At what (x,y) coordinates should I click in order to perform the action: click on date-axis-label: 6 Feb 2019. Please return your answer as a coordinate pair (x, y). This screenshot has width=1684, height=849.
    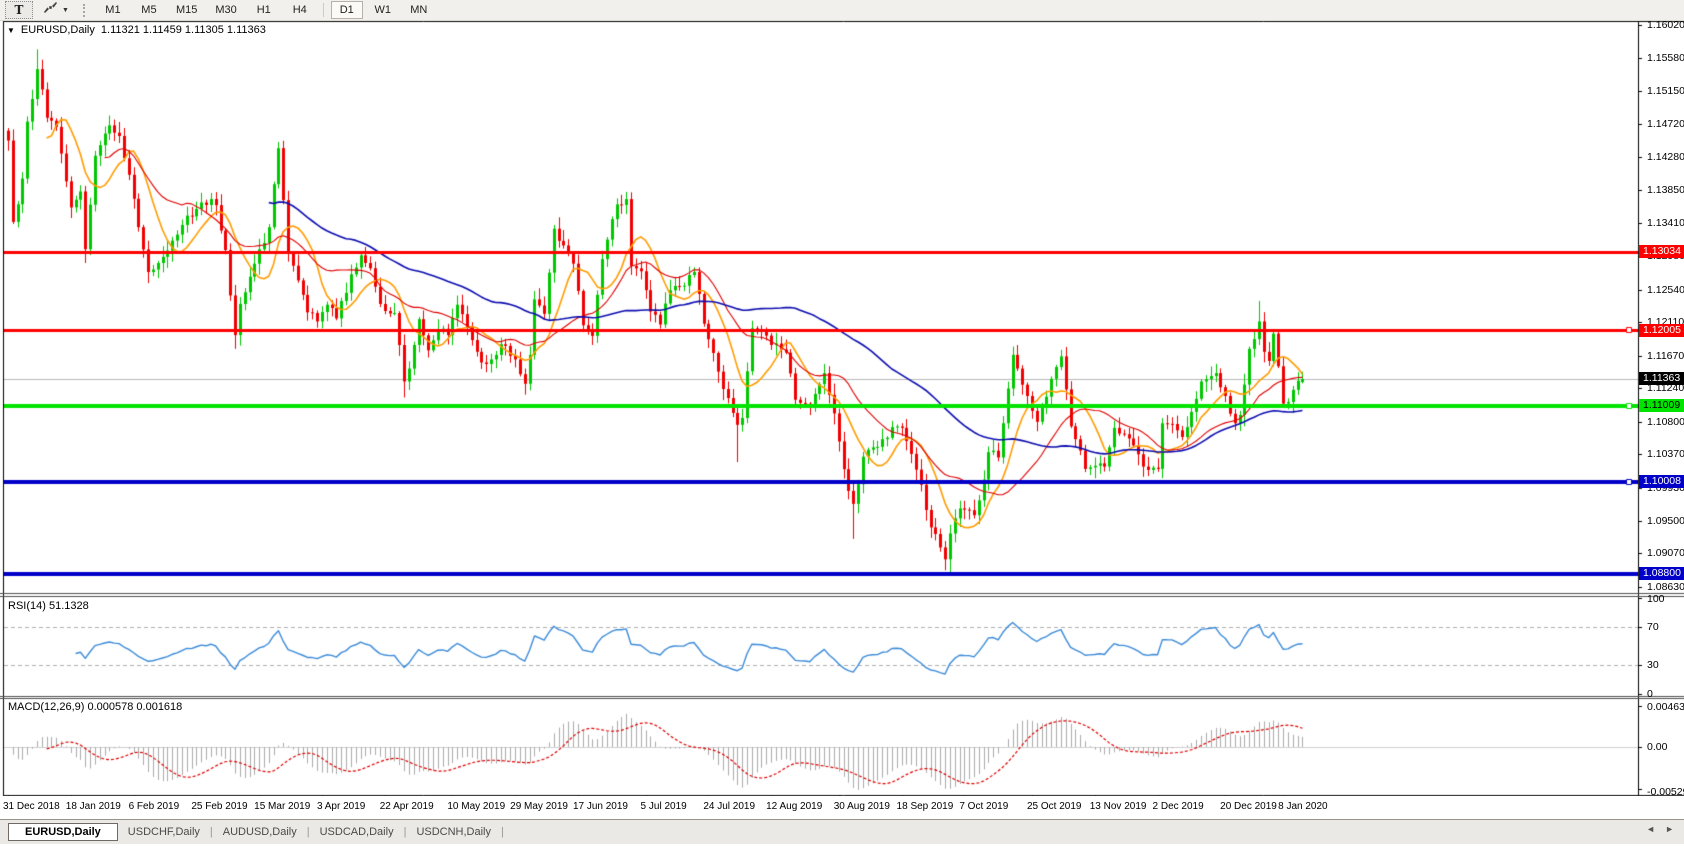
    Looking at the image, I should click on (154, 806).